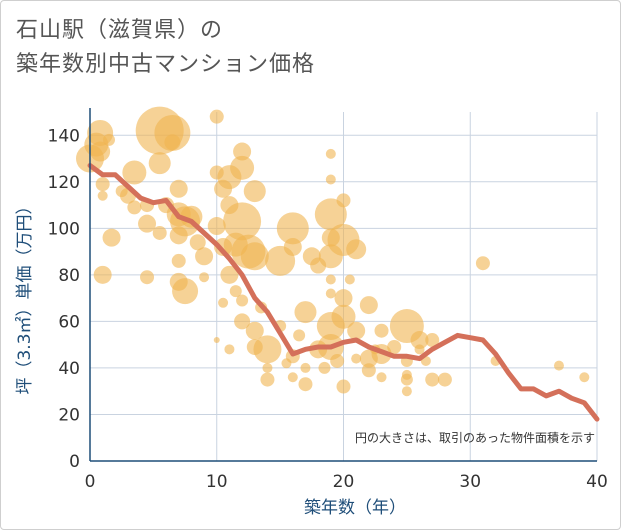 This screenshot has height=530, width=621. I want to click on x-tick-label: 30, so click(470, 482).